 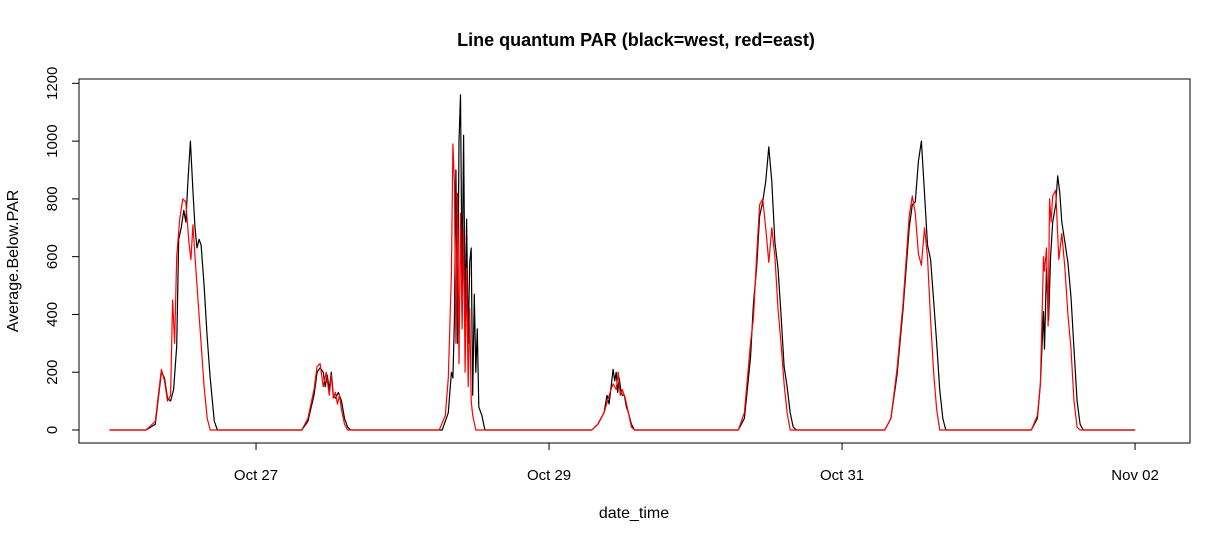 I want to click on y-tick-label: 0, so click(x=52, y=430).